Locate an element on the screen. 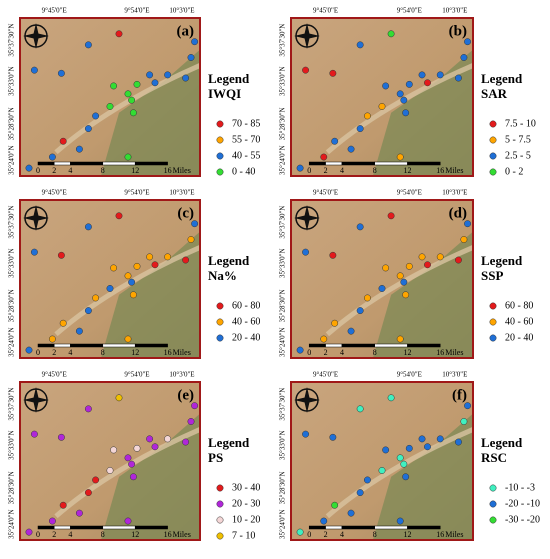 The image size is (550, 559). legend-label: 0 - 40 is located at coordinates (243, 171).